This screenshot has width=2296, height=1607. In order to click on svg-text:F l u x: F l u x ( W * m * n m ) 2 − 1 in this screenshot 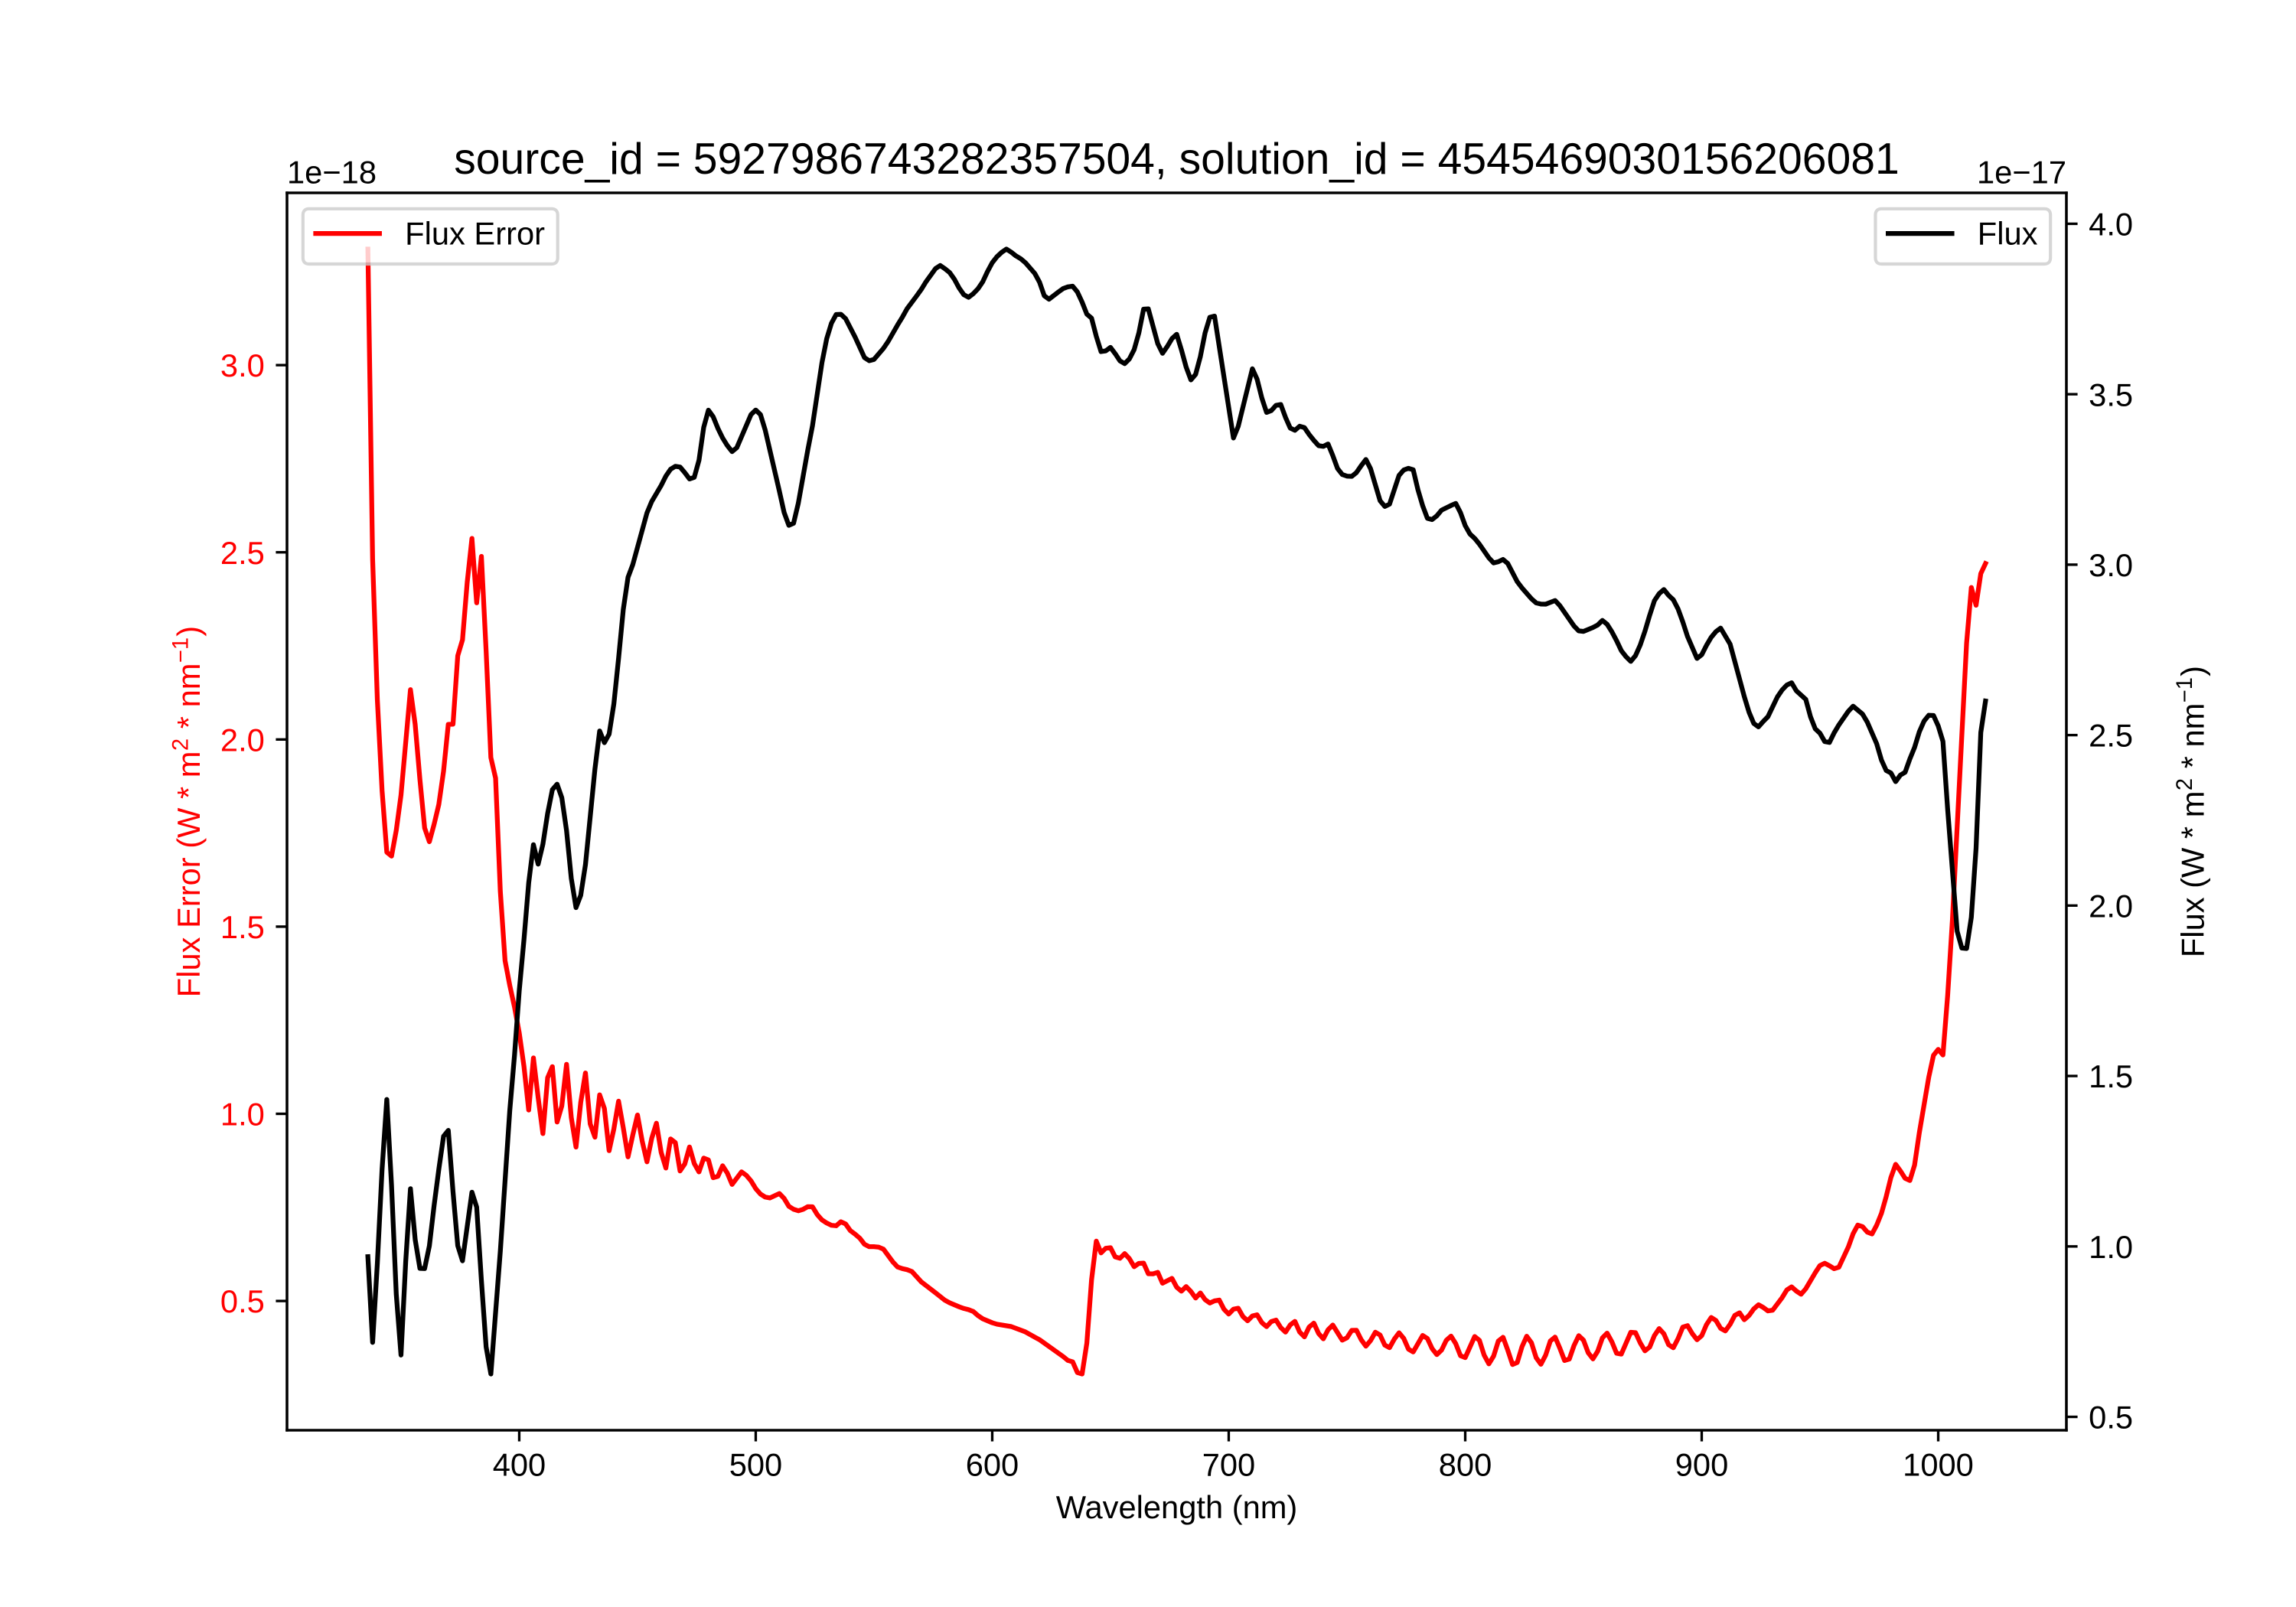, I will do `click(2181, 804)`.